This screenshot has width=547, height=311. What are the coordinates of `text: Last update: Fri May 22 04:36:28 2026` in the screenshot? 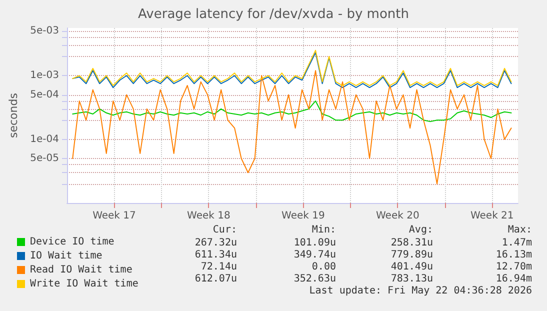 It's located at (420, 291).